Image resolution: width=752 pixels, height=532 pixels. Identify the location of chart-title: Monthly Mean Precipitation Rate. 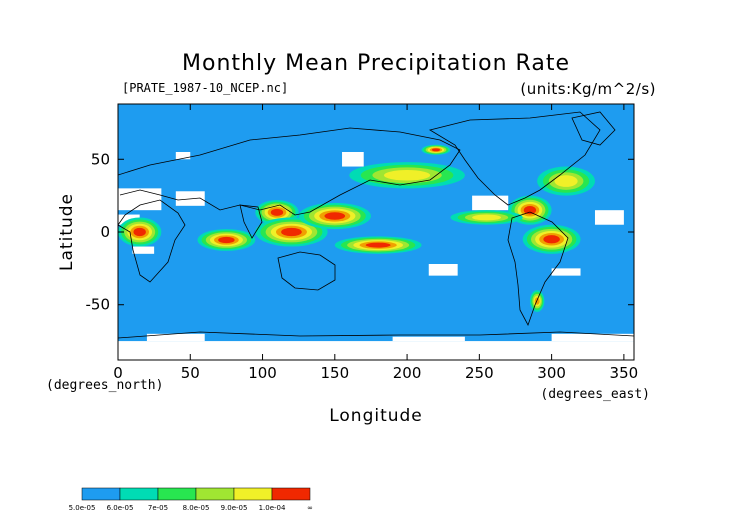
(376, 63).